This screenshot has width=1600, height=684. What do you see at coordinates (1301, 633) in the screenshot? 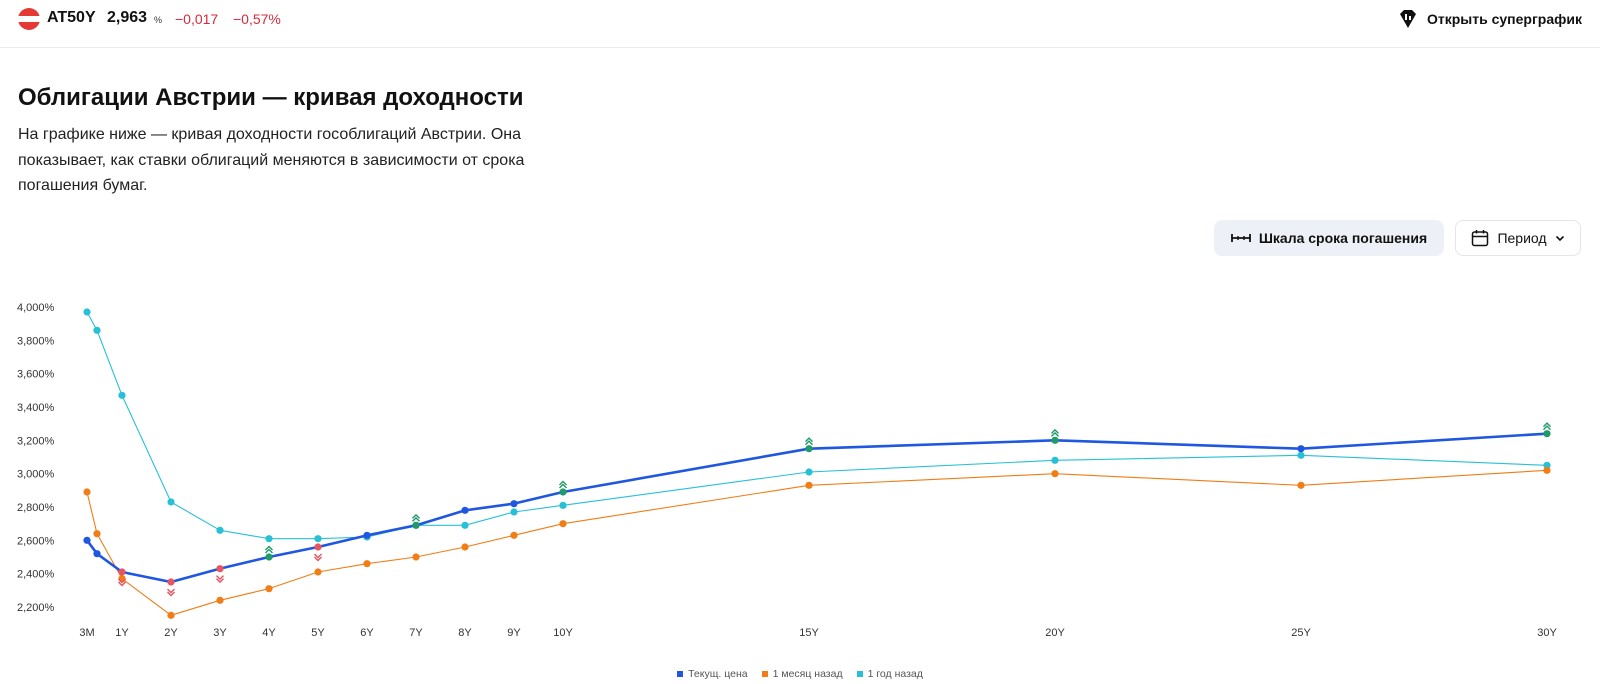
I see `x-tick-label: 25Y` at bounding box center [1301, 633].